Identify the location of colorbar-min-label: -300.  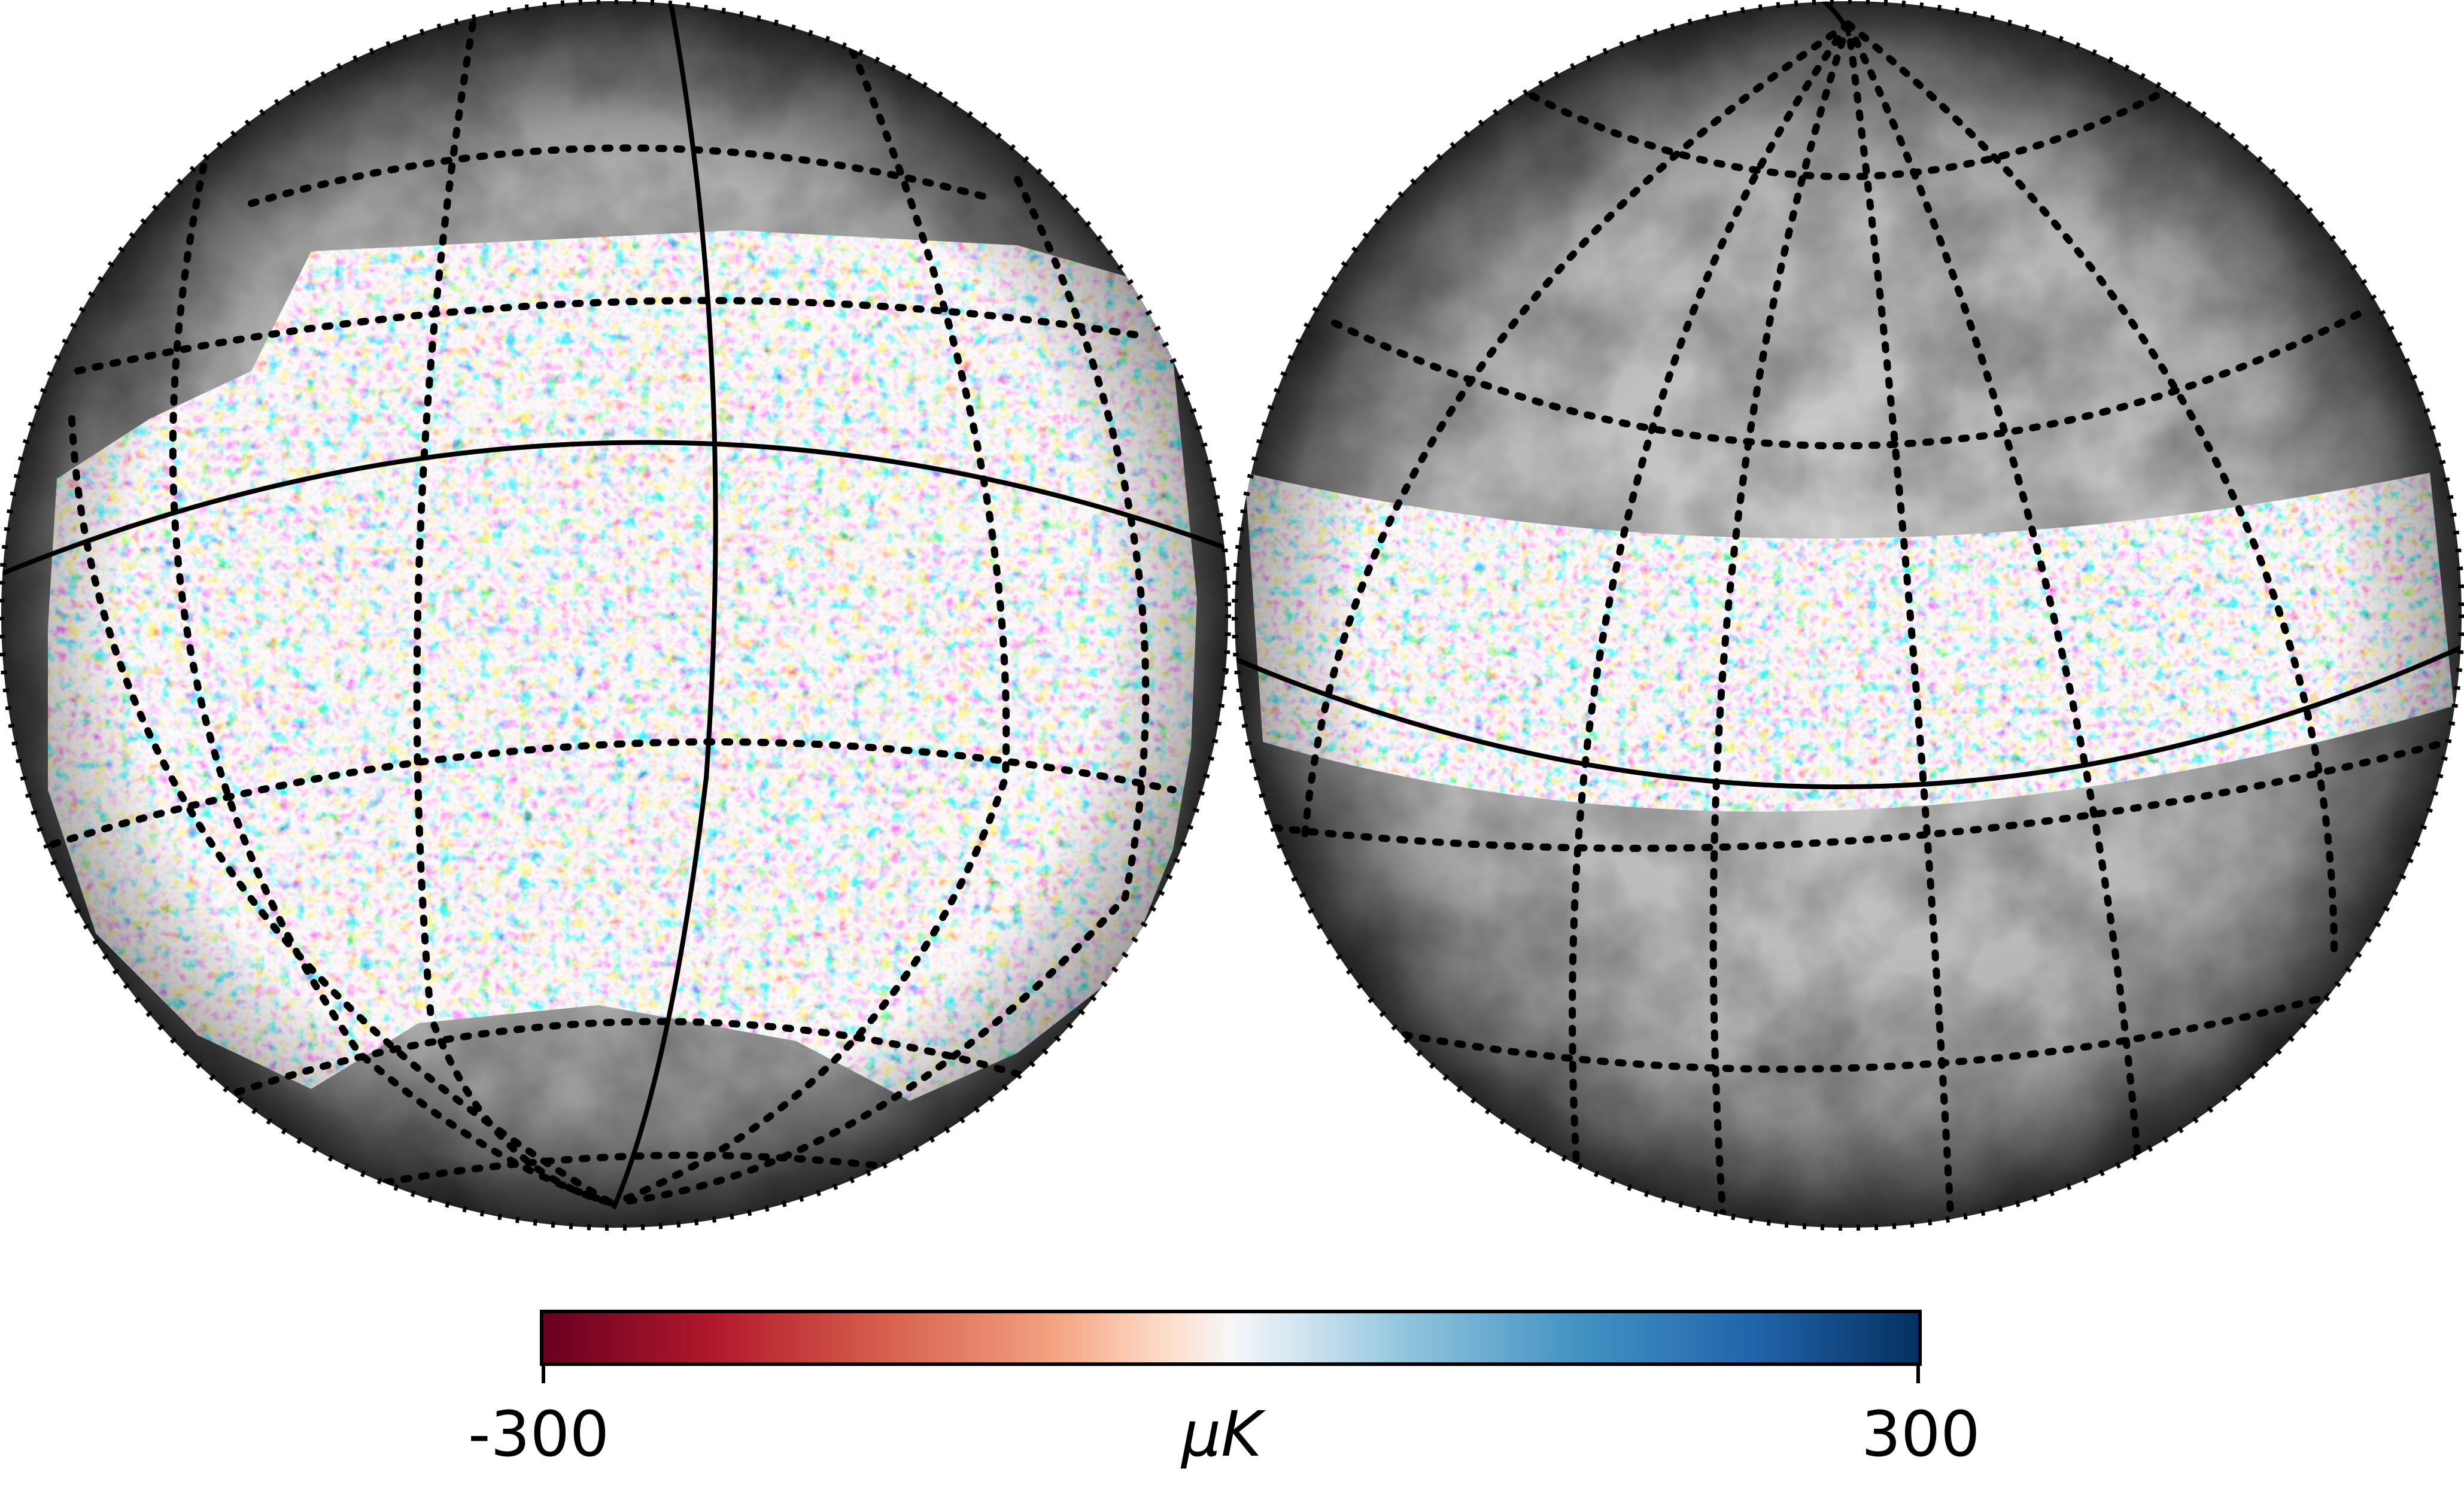
(539, 1434).